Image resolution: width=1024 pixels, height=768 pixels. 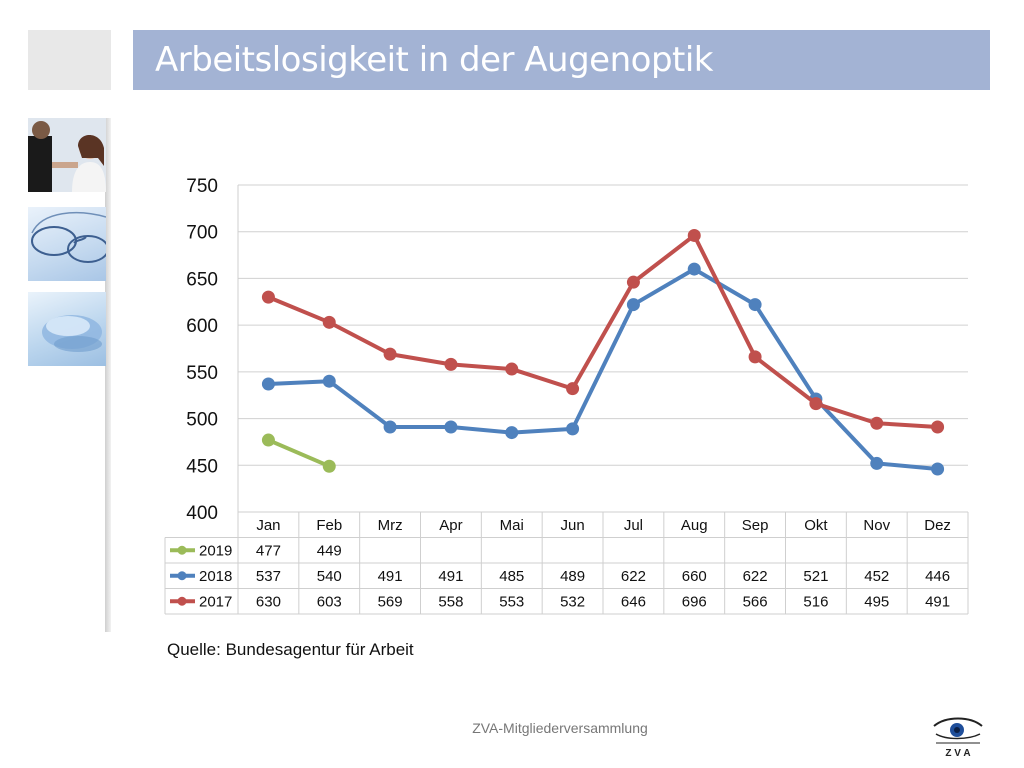 What do you see at coordinates (329, 551) in the screenshot?
I see `table-value: 449` at bounding box center [329, 551].